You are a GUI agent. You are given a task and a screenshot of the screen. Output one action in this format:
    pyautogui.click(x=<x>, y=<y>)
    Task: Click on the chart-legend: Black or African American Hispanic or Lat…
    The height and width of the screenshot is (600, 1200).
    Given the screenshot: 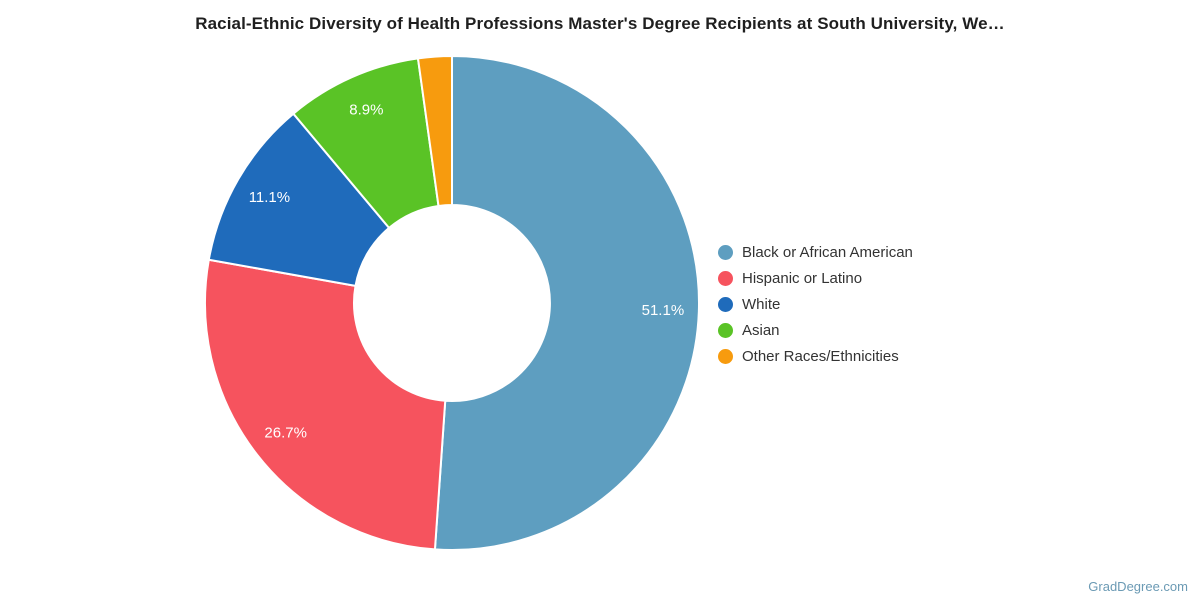 What is the action you would take?
    pyautogui.click(x=815, y=304)
    